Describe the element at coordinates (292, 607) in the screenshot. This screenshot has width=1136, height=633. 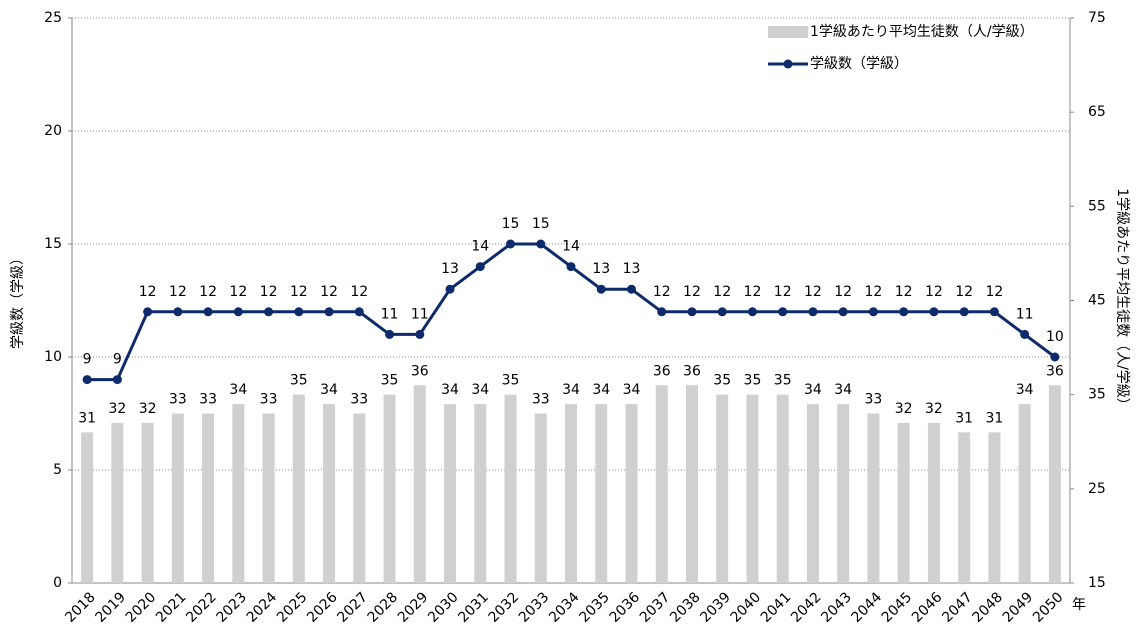
I see `x-tick-label: 2025` at that location.